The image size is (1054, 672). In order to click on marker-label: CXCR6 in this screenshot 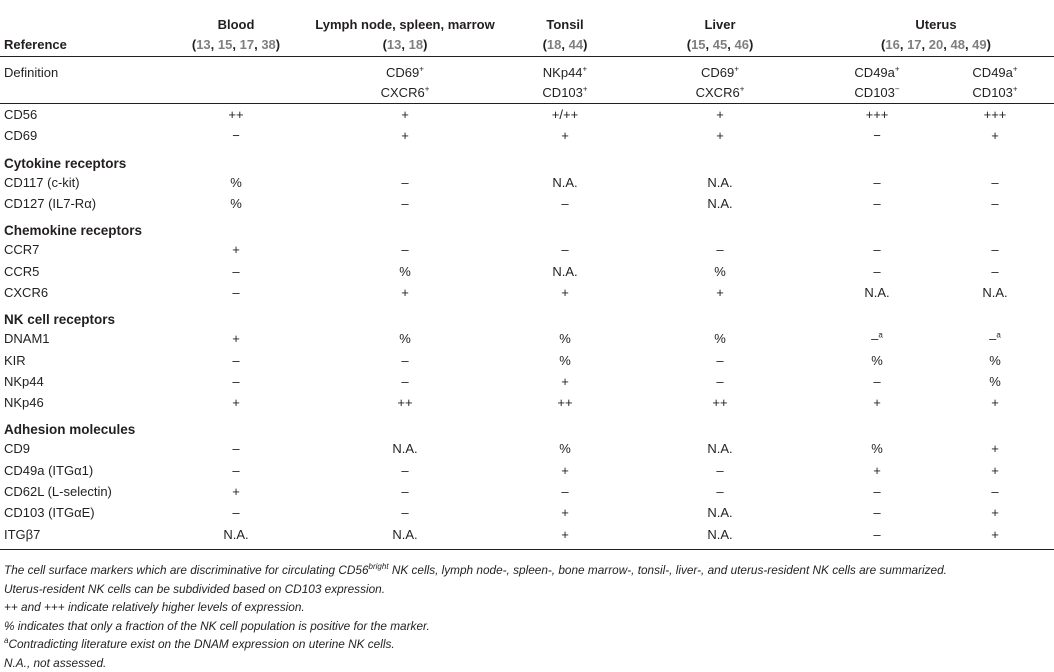, I will do `click(85, 292)`.